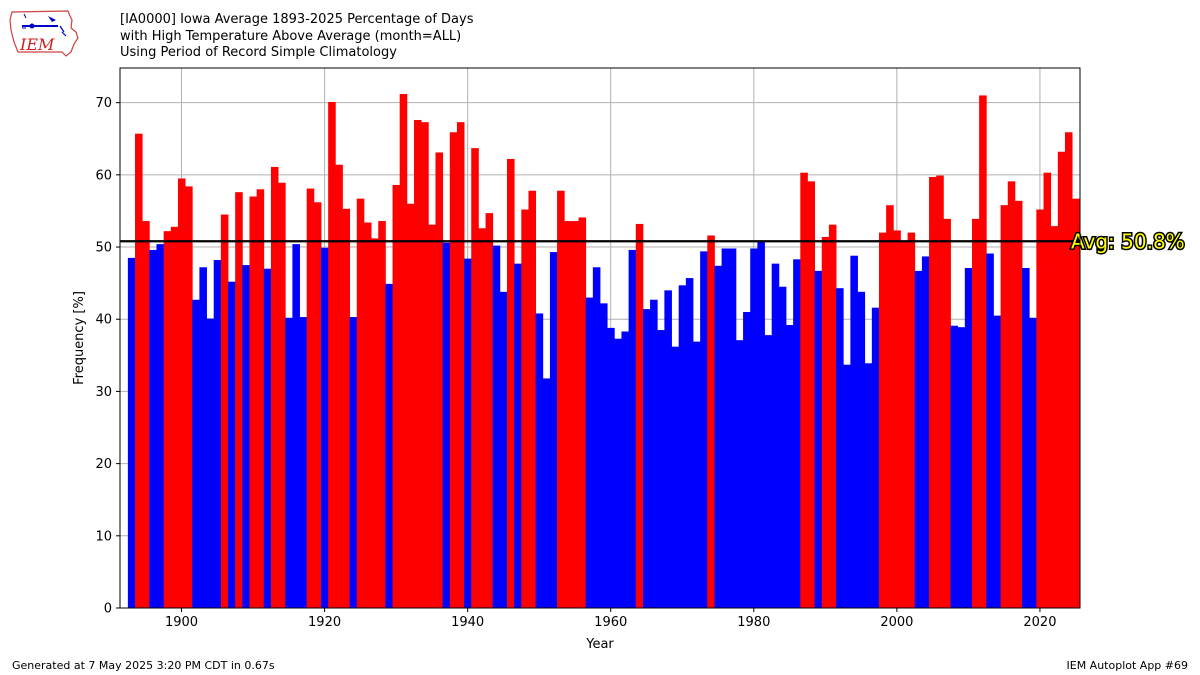  What do you see at coordinates (818, 439) in the screenshot?
I see `bar-1989` at bounding box center [818, 439].